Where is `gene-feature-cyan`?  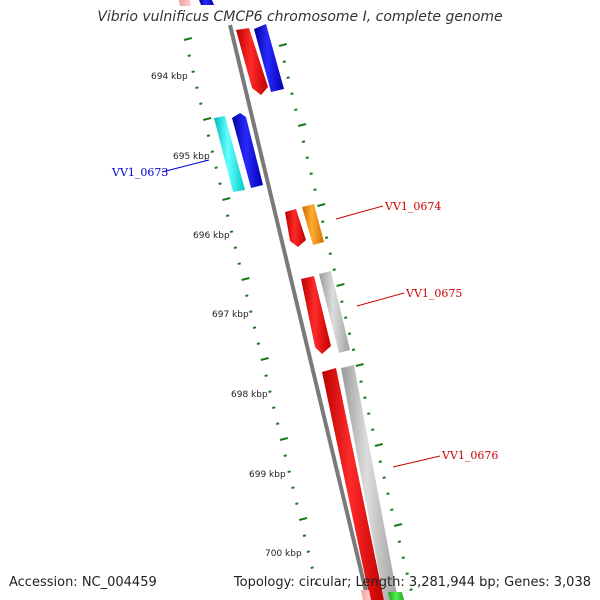 gene-feature-cyan is located at coordinates (229, 154).